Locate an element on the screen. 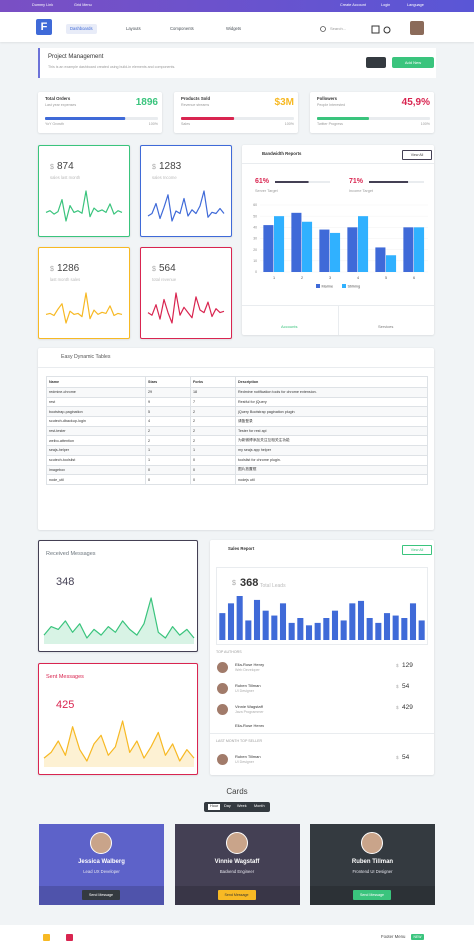  target-value: 71% is located at coordinates (356, 181).